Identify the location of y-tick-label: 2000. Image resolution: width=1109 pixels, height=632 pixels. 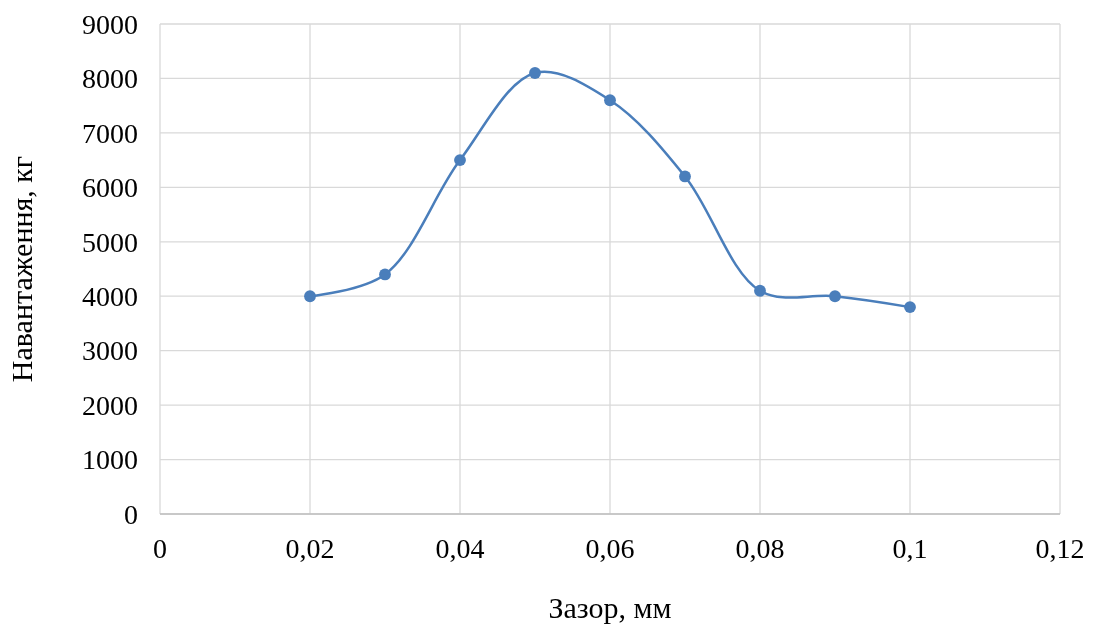
(110, 405).